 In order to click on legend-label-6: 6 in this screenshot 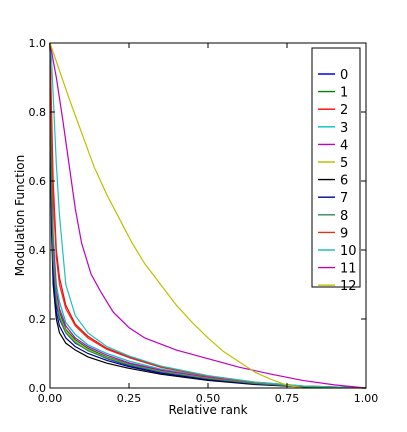, I will do `click(344, 181)`.